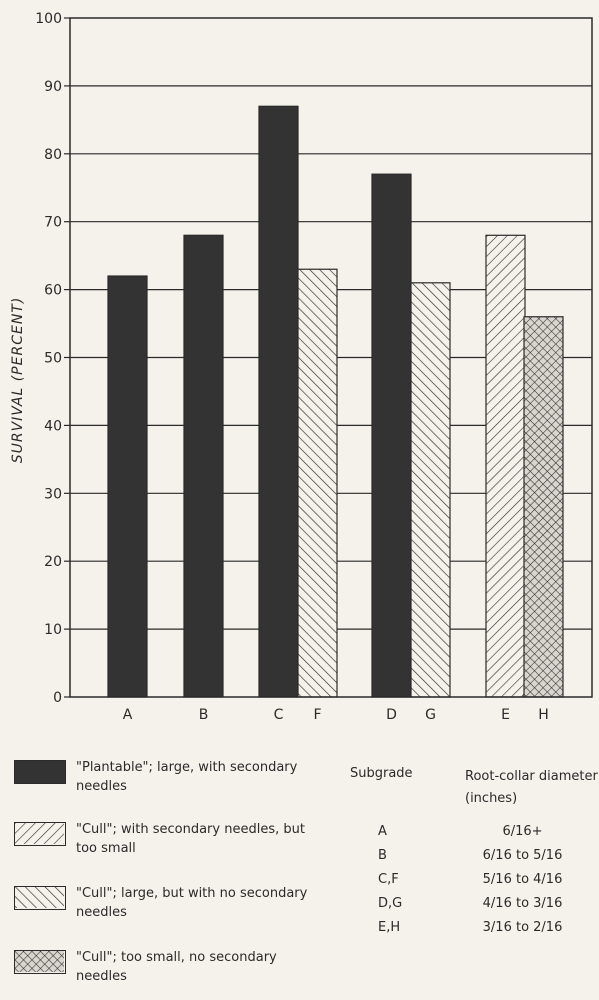 The width and height of the screenshot is (599, 1000). Describe the element at coordinates (203, 466) in the screenshot. I see `bar-b` at that location.